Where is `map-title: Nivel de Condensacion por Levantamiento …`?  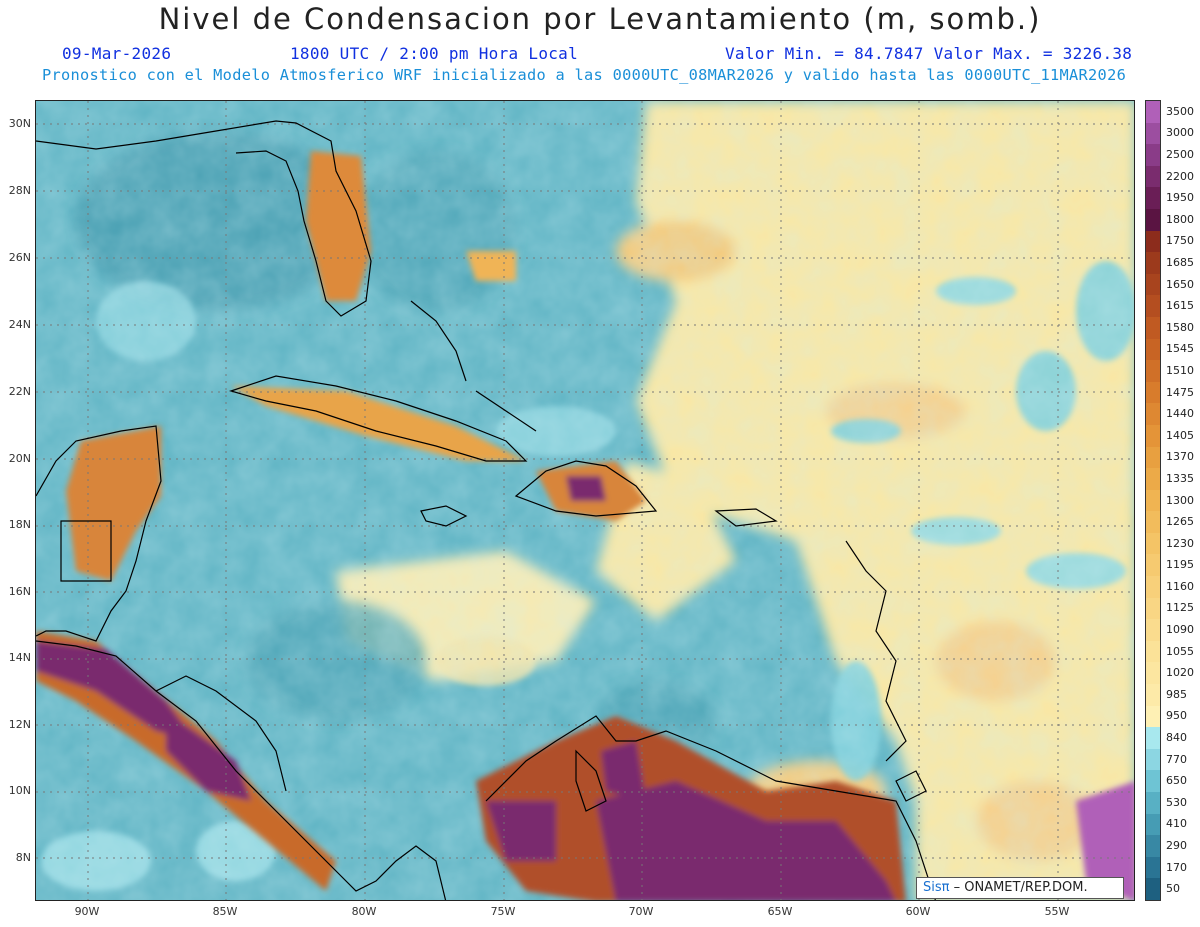 map-title: Nivel de Condensacion por Levantamiento … is located at coordinates (600, 19).